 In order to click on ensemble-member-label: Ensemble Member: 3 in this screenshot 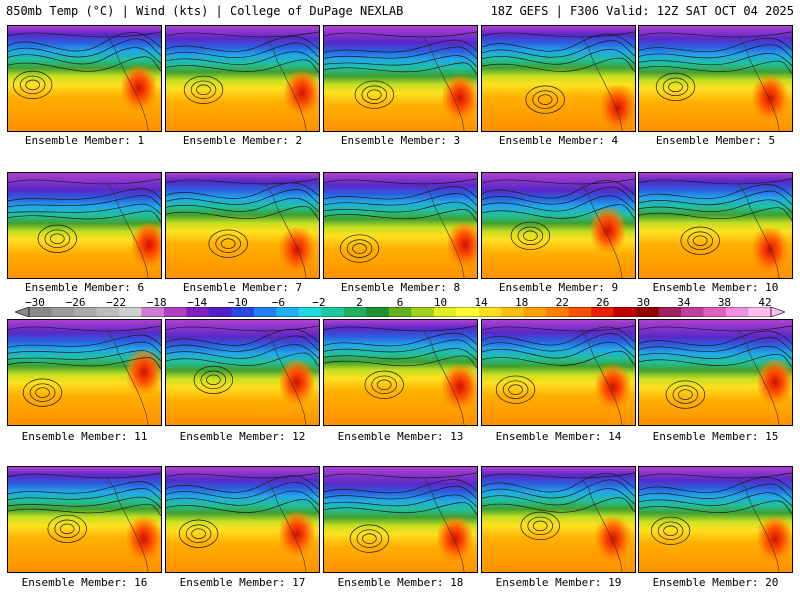, I will do `click(400, 140)`.